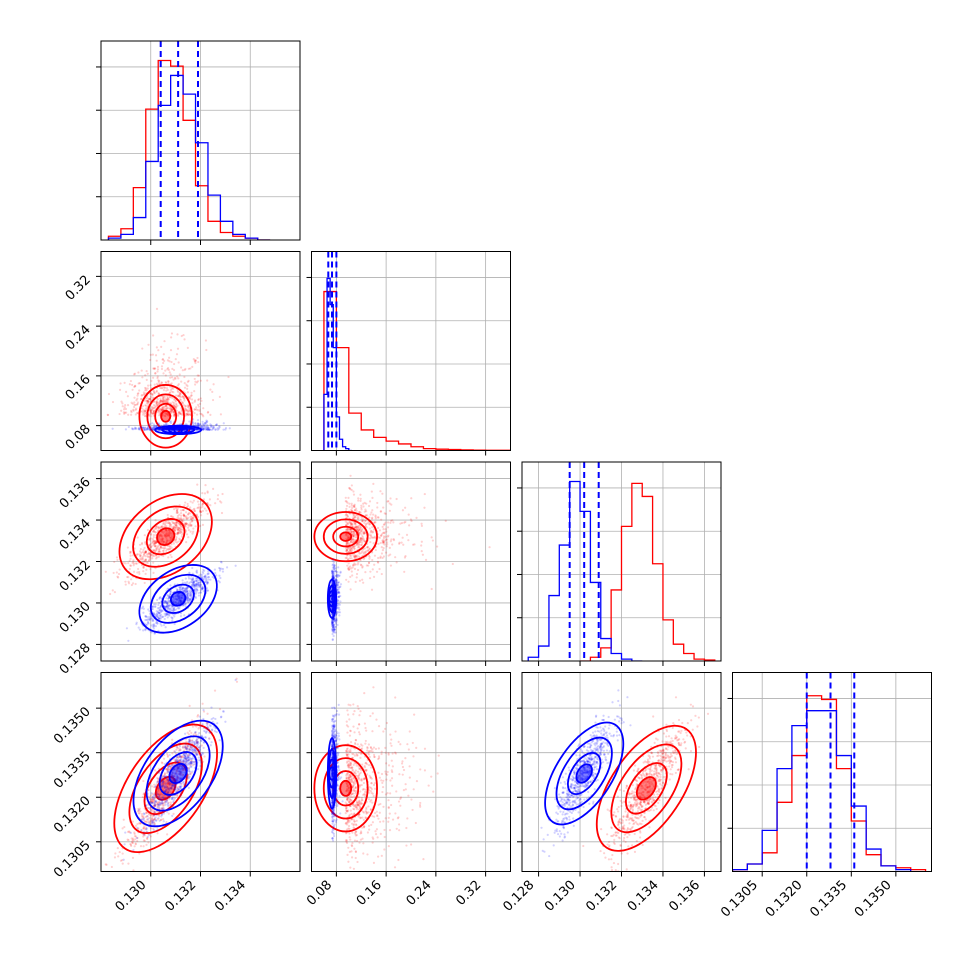 The image size is (970, 970). What do you see at coordinates (346, 536) in the screenshot?
I see `contour-red` at bounding box center [346, 536].